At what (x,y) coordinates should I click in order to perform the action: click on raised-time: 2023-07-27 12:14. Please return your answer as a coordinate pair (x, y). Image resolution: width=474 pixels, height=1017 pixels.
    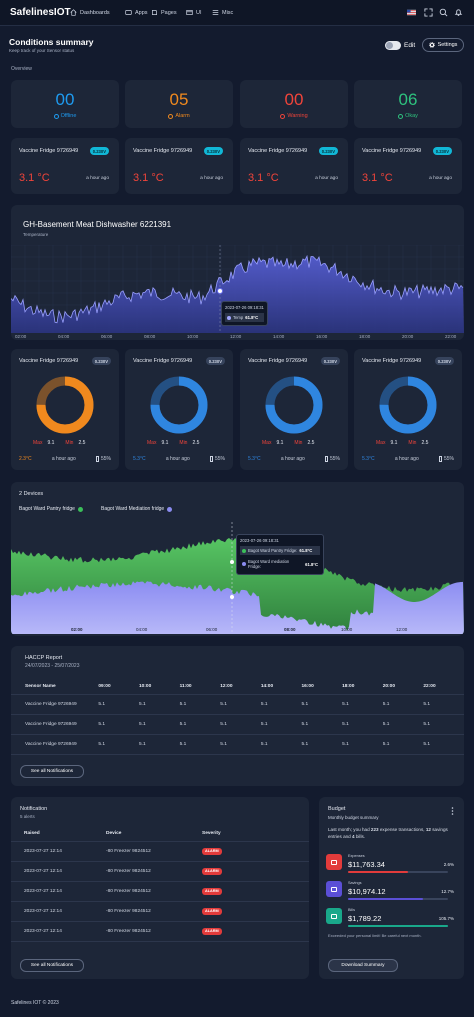
    Looking at the image, I should click on (58, 851).